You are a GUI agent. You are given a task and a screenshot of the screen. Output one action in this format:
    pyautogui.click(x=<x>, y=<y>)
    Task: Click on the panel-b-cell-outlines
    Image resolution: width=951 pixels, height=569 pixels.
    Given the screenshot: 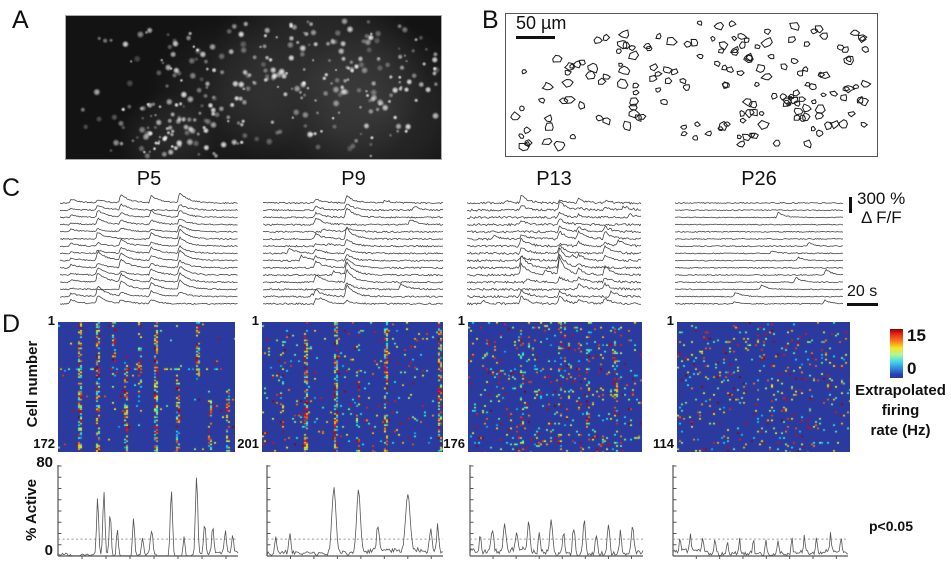 What is the action you would take?
    pyautogui.click(x=691, y=86)
    